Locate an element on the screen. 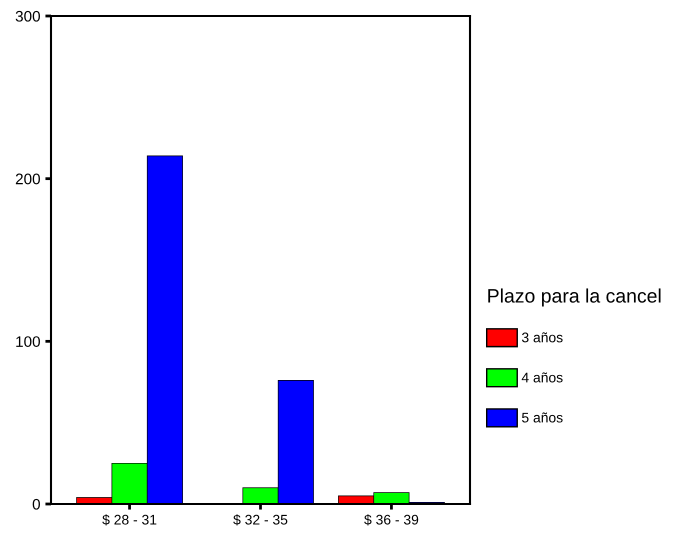 Image resolution: width=693 pixels, height=536 pixels. x-tick-label: $ 32 - 35 is located at coordinates (260, 520).